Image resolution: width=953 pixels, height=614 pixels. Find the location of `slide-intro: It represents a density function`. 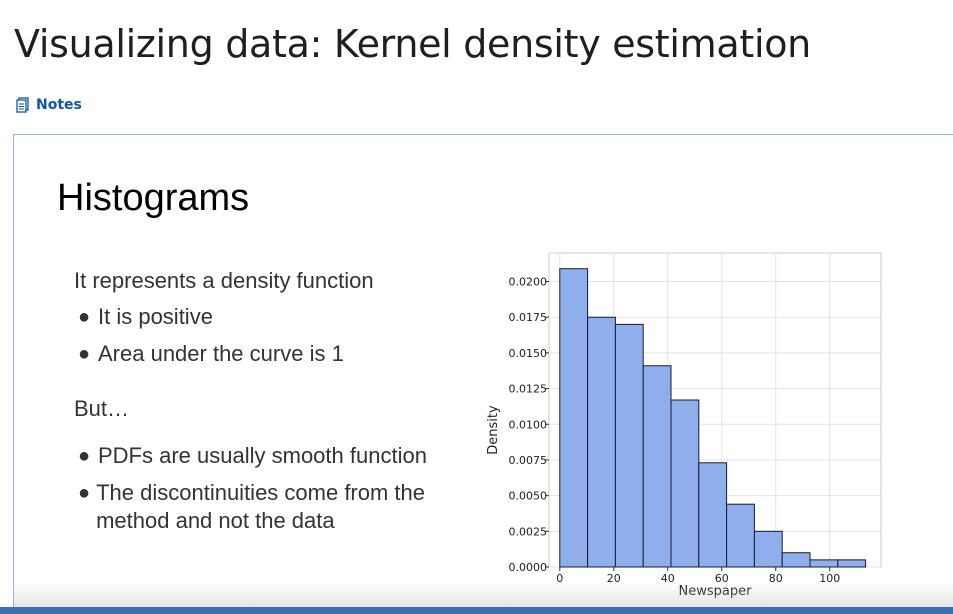

slide-intro: It represents a density function is located at coordinates (224, 280).